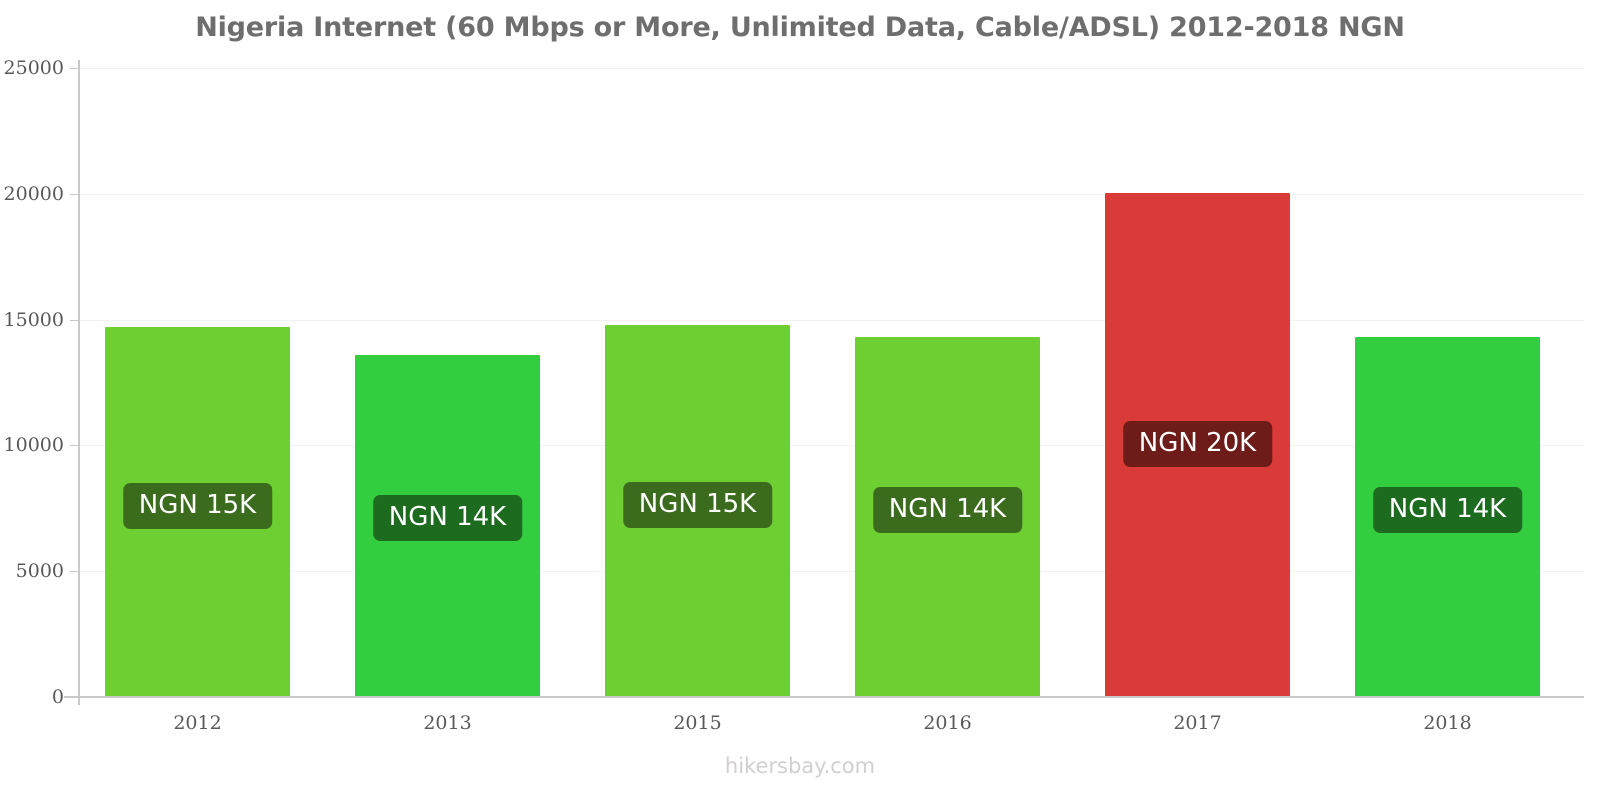  What do you see at coordinates (1447, 723) in the screenshot?
I see `x-axis-tick-label: 2018` at bounding box center [1447, 723].